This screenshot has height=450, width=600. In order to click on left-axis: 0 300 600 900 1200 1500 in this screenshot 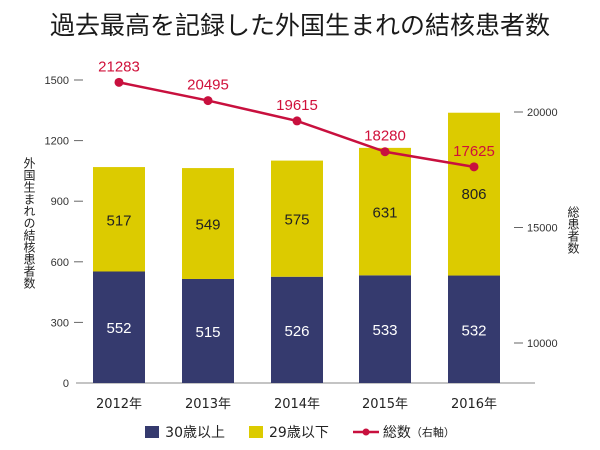, I will do `click(64, 232)`.